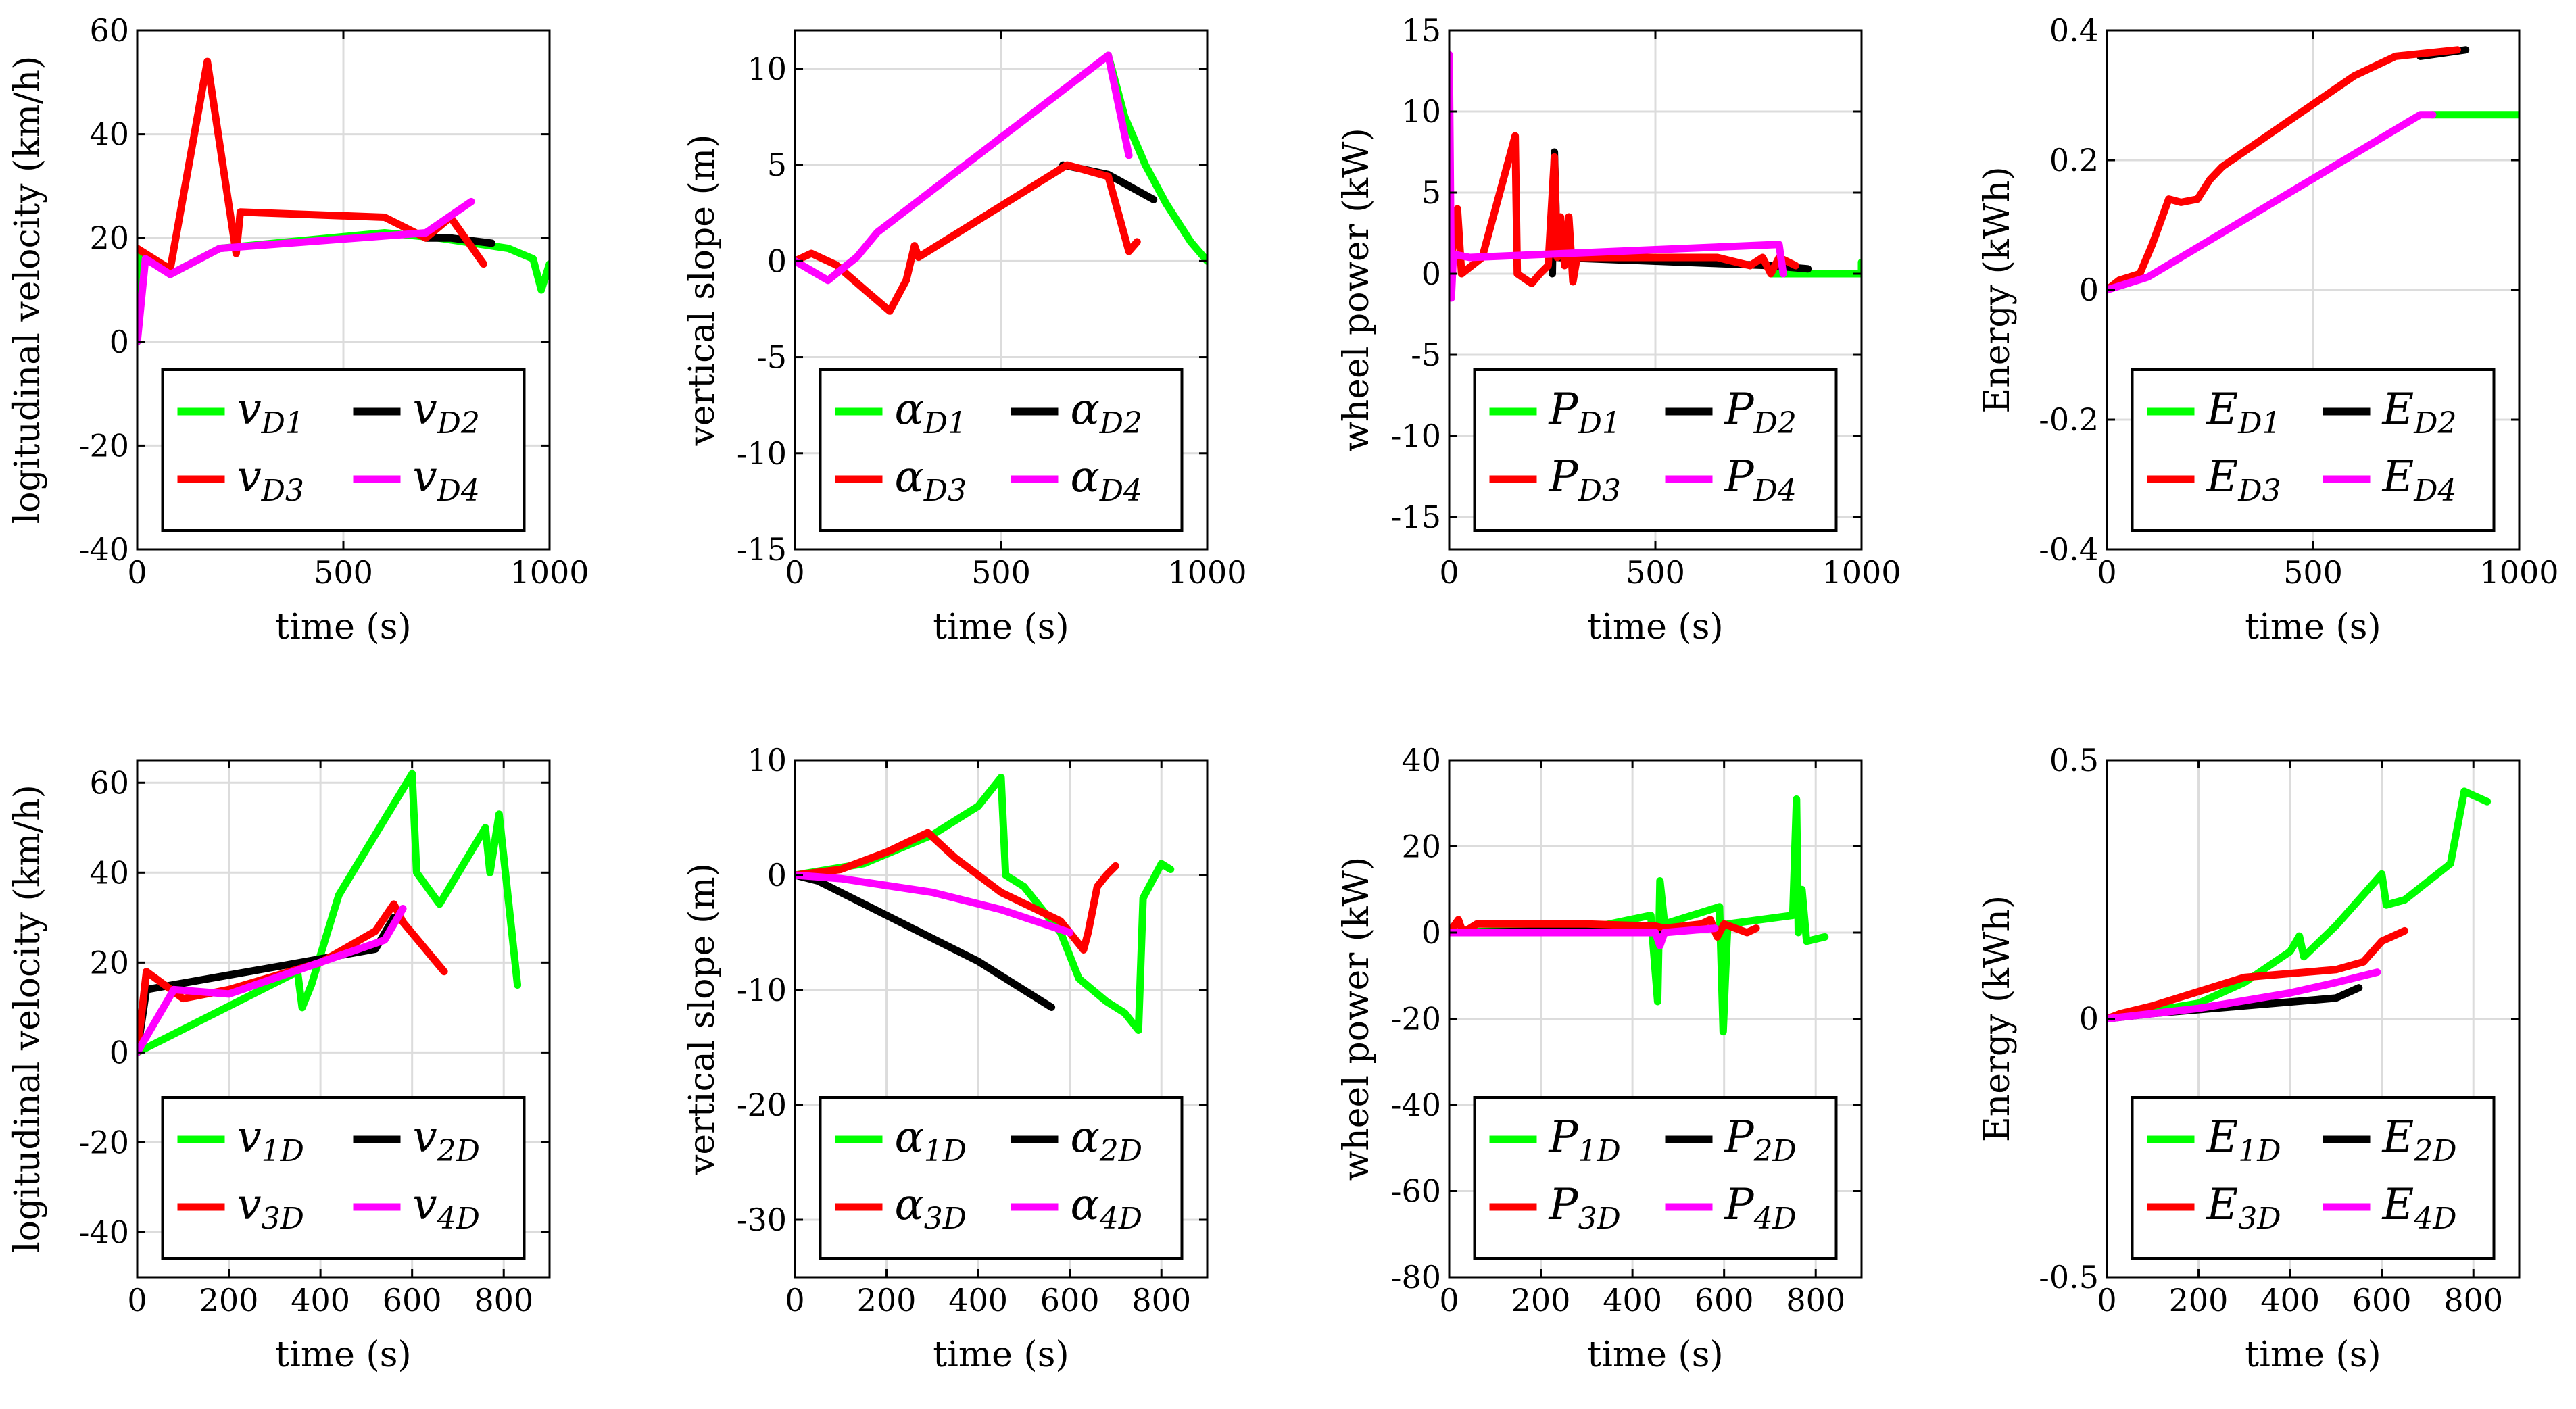 This screenshot has height=1409, width=2576. I want to click on legend-entry: αD4, so click(1107, 480).